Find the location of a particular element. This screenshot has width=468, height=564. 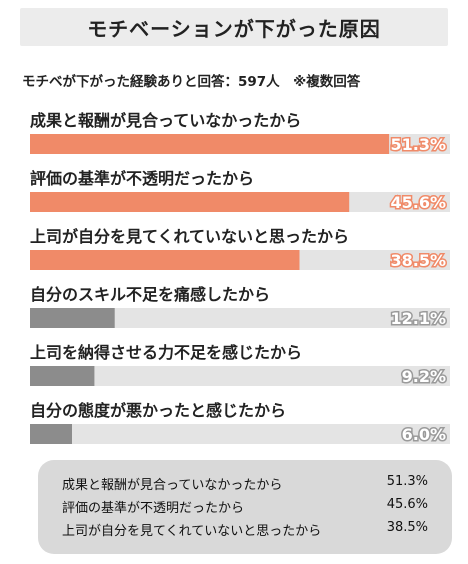

summary-value: 51.3% is located at coordinates (407, 481).